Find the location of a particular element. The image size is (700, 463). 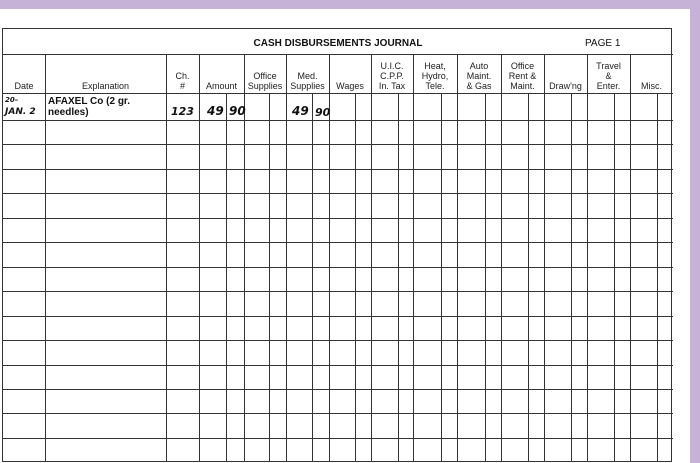

header-divider is located at coordinates (338, 54).